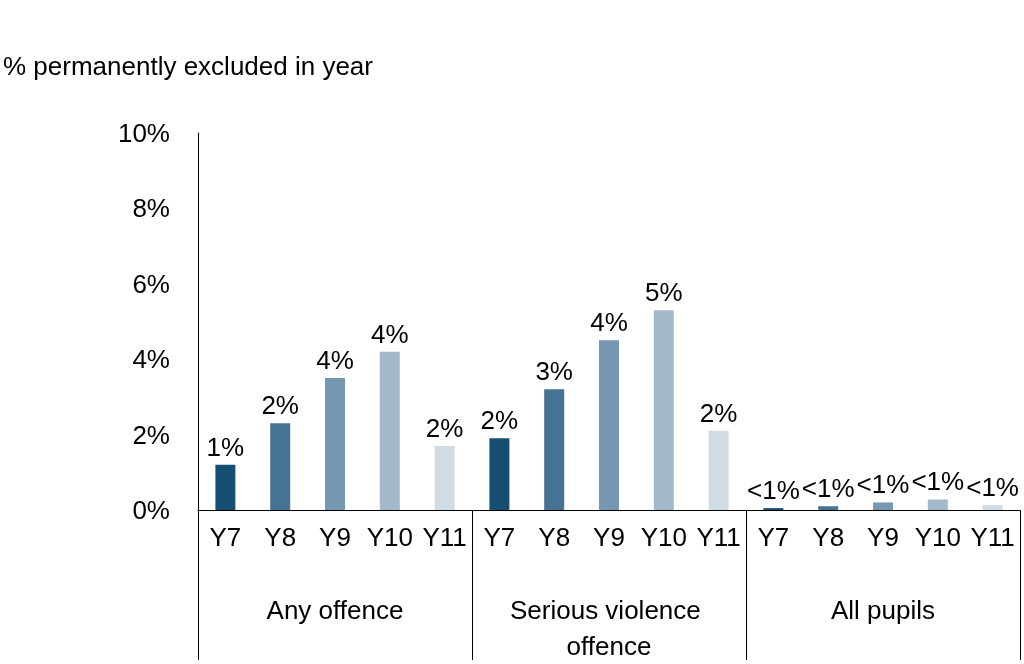 The width and height of the screenshot is (1024, 664). I want to click on x-tick-label: All pupils, so click(883, 610).